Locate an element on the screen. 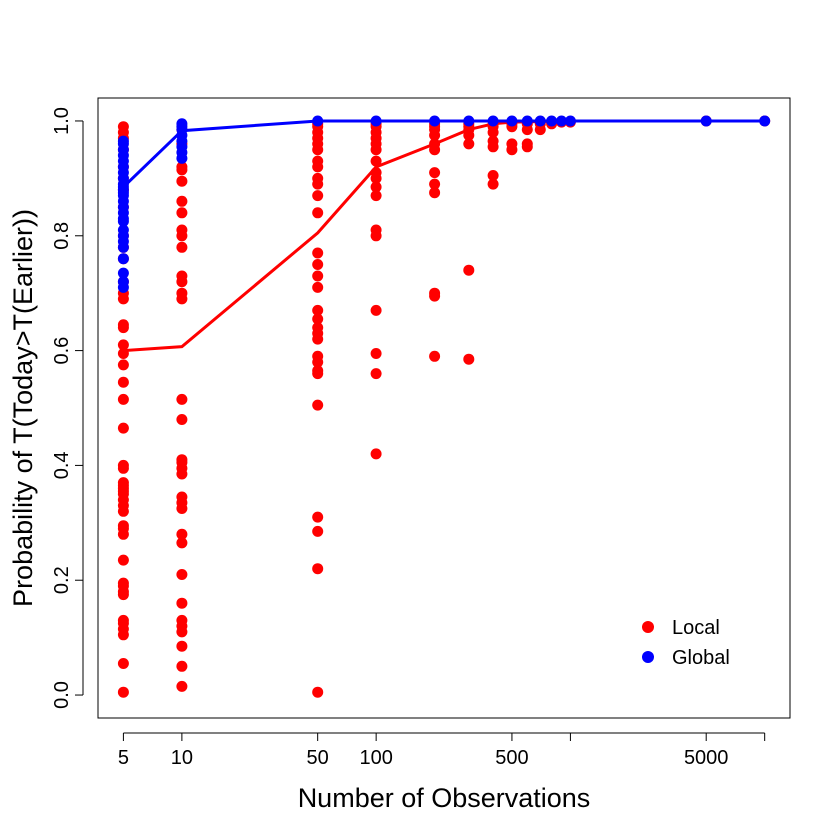 This screenshot has width=840, height=840. y-tick-label: 1.0 is located at coordinates (62, 121).